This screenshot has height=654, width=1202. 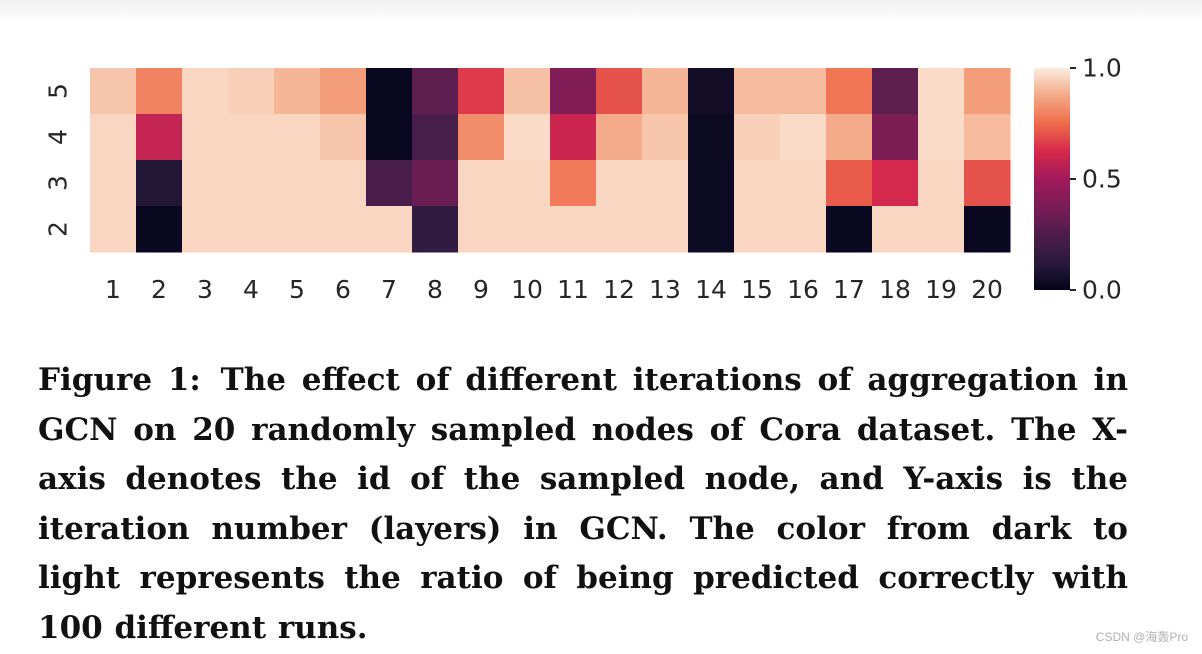 What do you see at coordinates (435, 289) in the screenshot?
I see `x-tick-label: 8` at bounding box center [435, 289].